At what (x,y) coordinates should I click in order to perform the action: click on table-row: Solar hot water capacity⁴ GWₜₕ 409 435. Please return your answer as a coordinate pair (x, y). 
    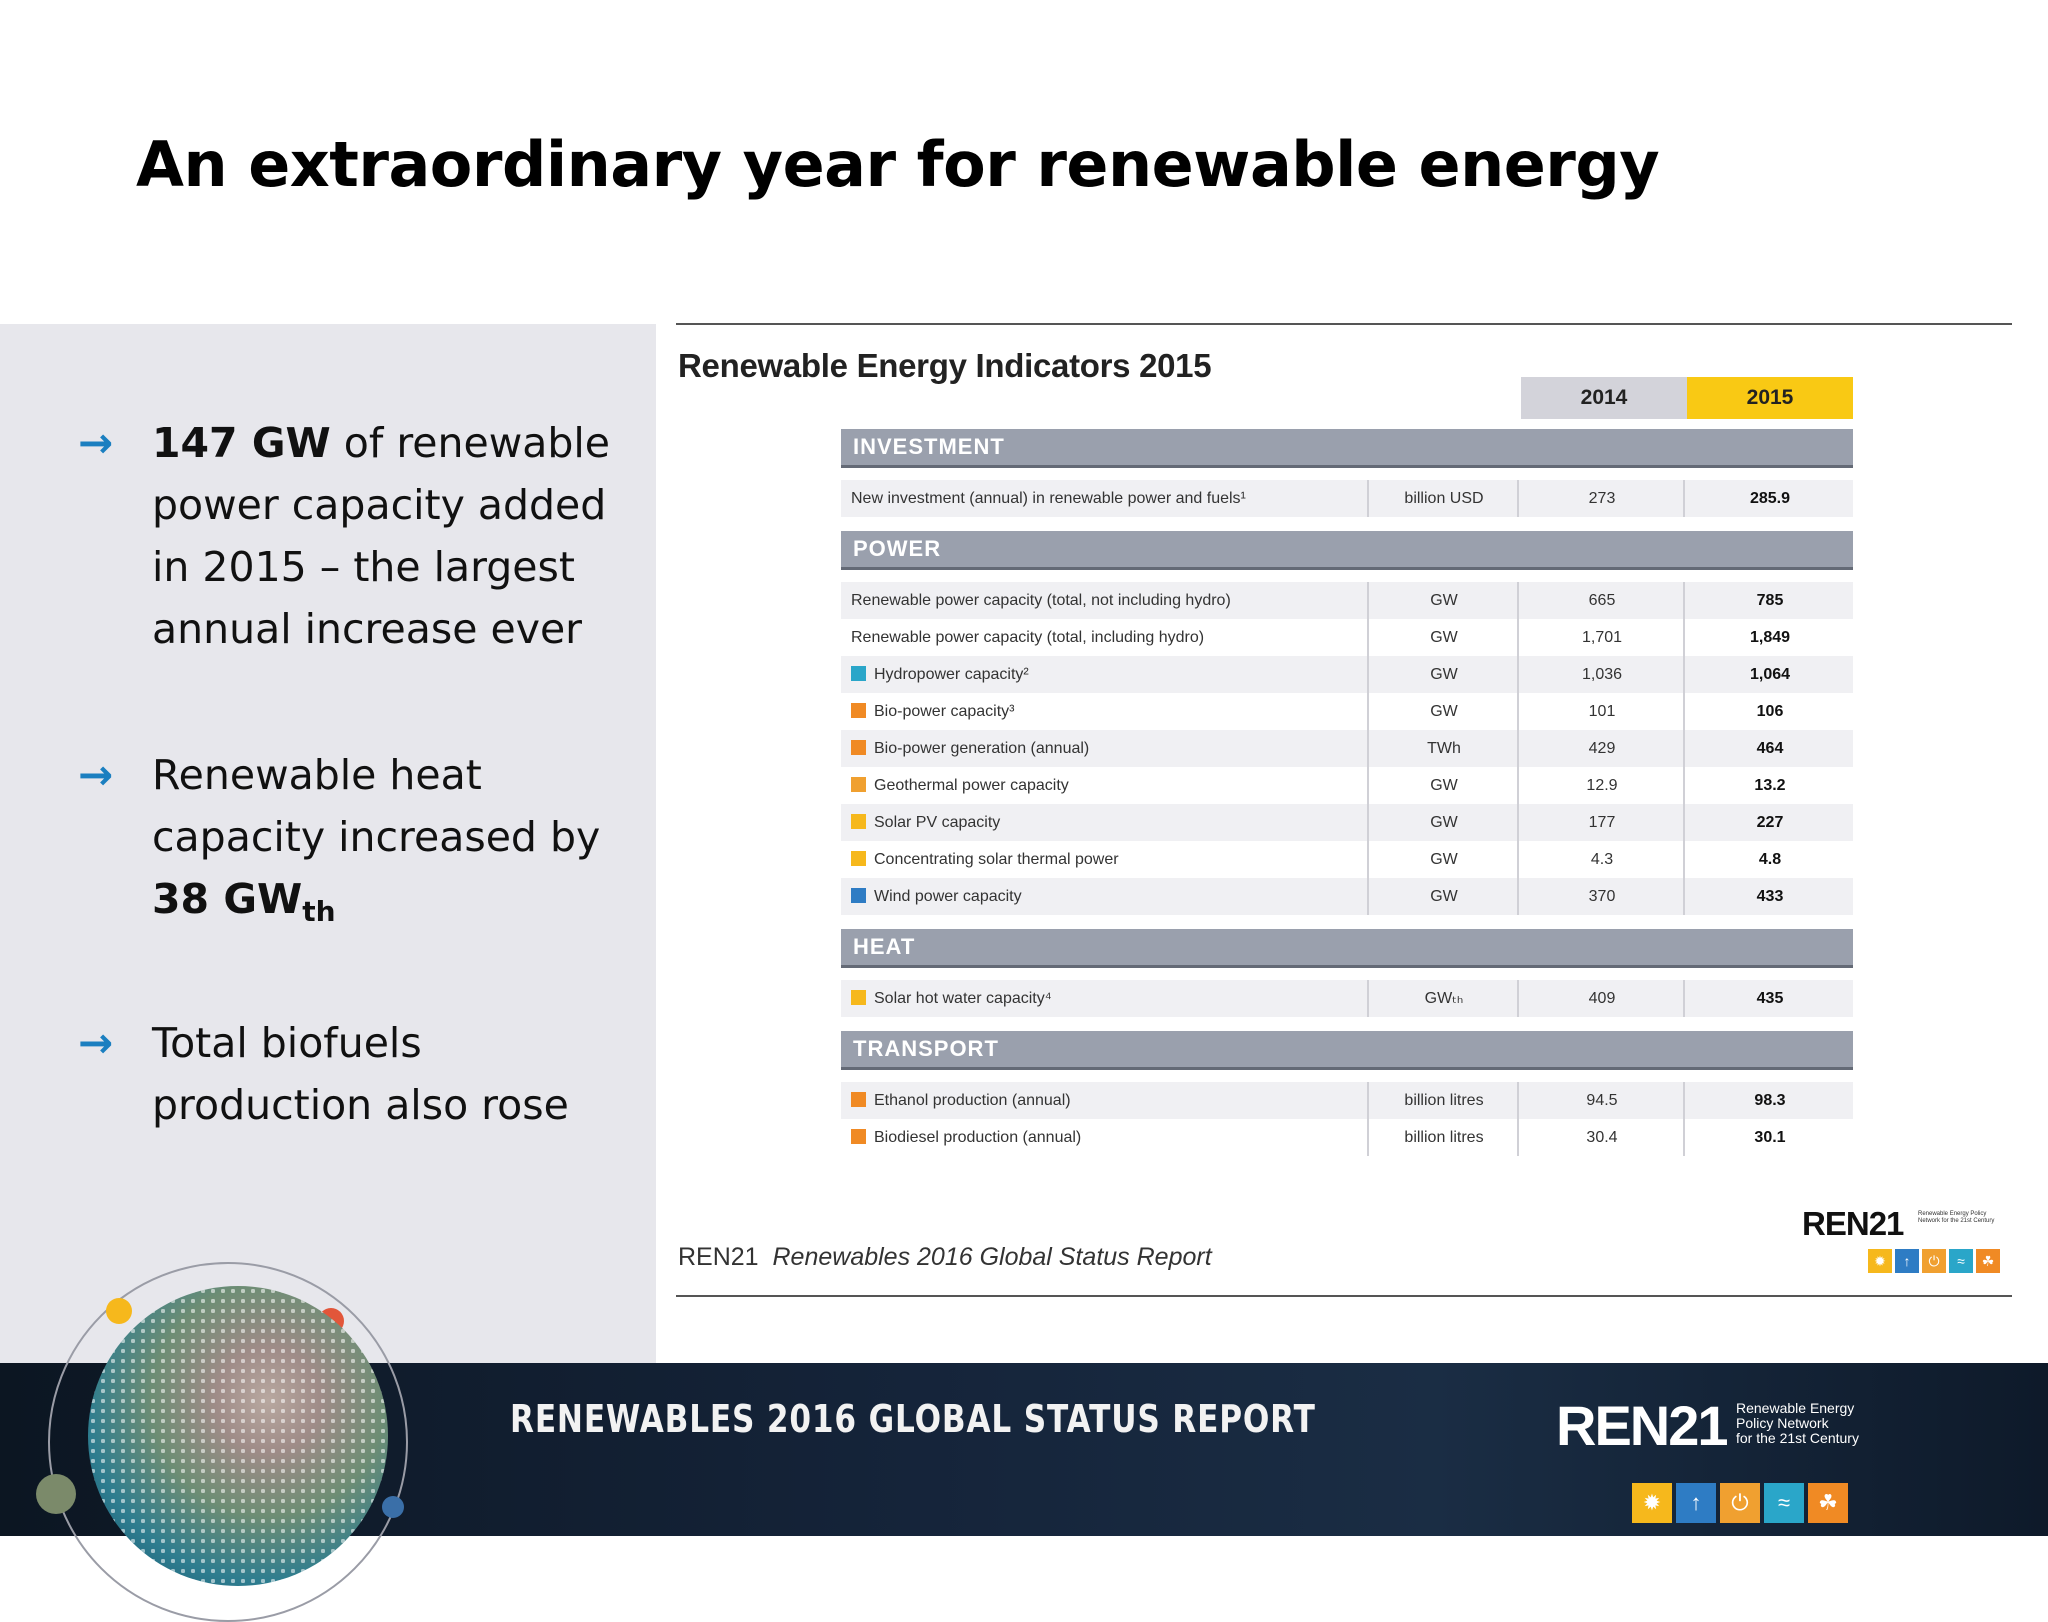
    Looking at the image, I should click on (1347, 998).